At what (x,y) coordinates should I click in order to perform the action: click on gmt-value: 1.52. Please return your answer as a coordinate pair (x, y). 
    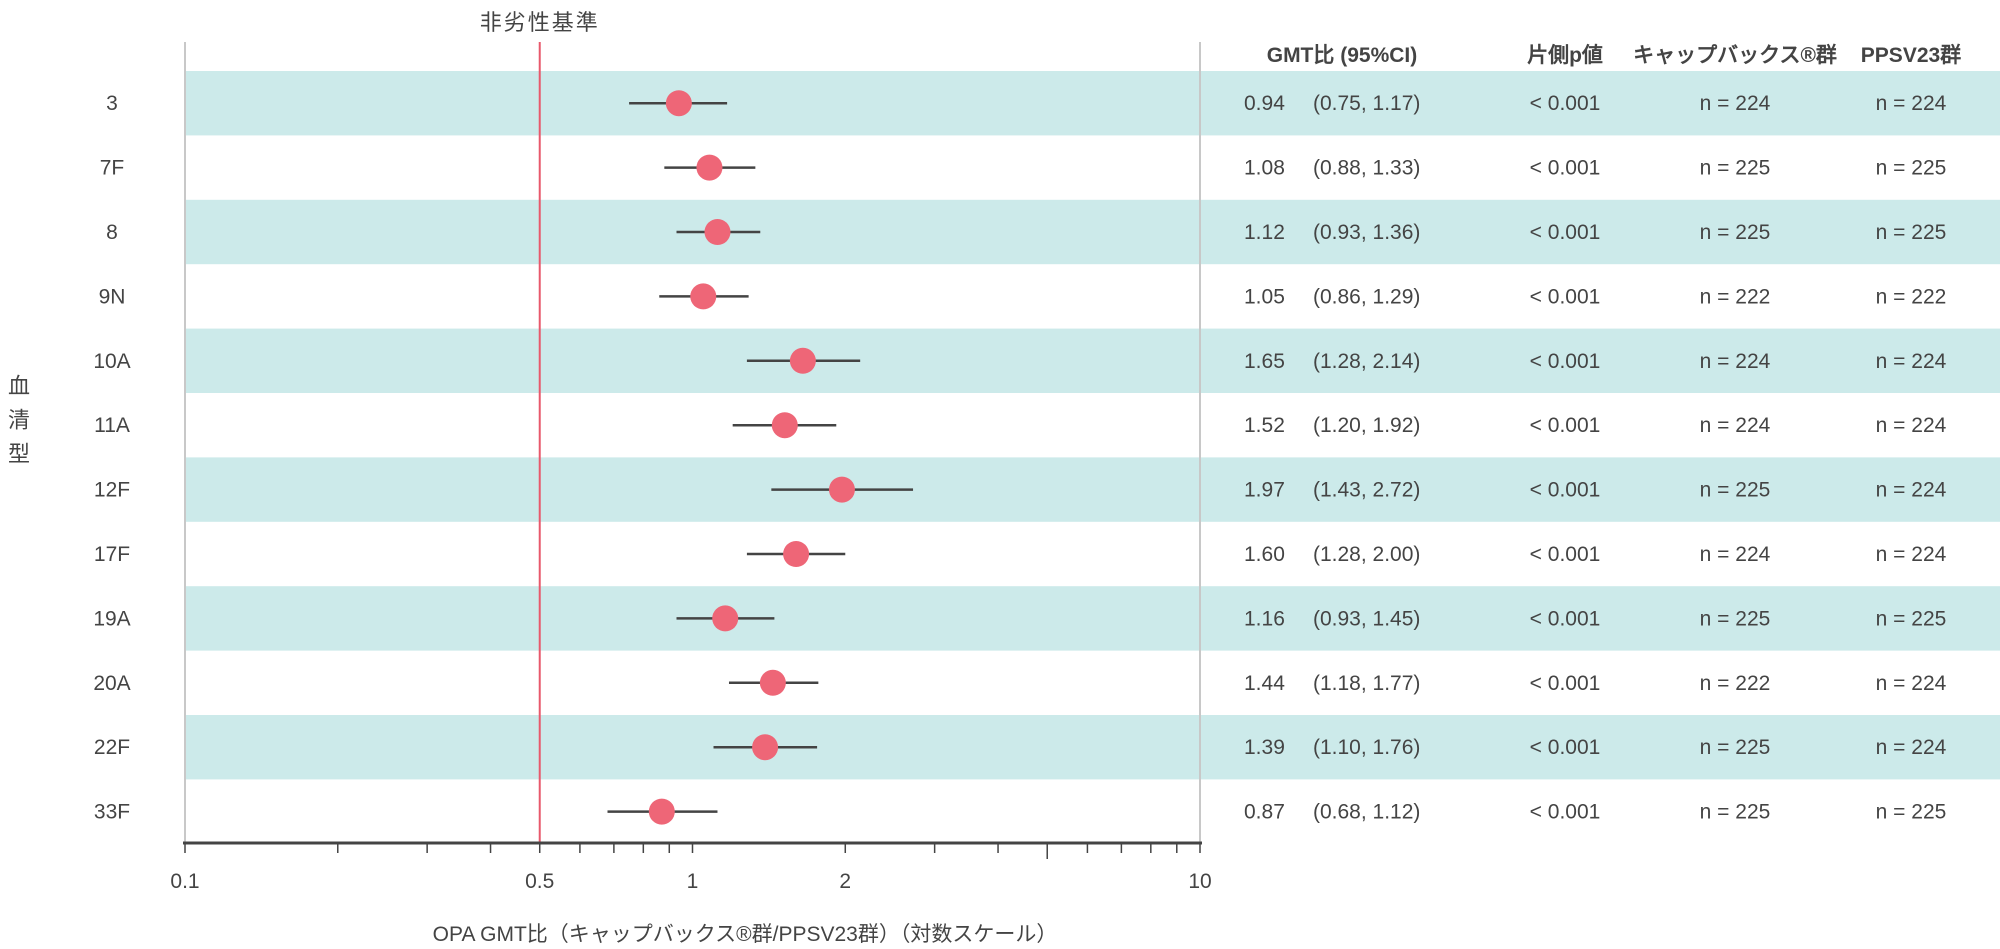
    Looking at the image, I should click on (1264, 425).